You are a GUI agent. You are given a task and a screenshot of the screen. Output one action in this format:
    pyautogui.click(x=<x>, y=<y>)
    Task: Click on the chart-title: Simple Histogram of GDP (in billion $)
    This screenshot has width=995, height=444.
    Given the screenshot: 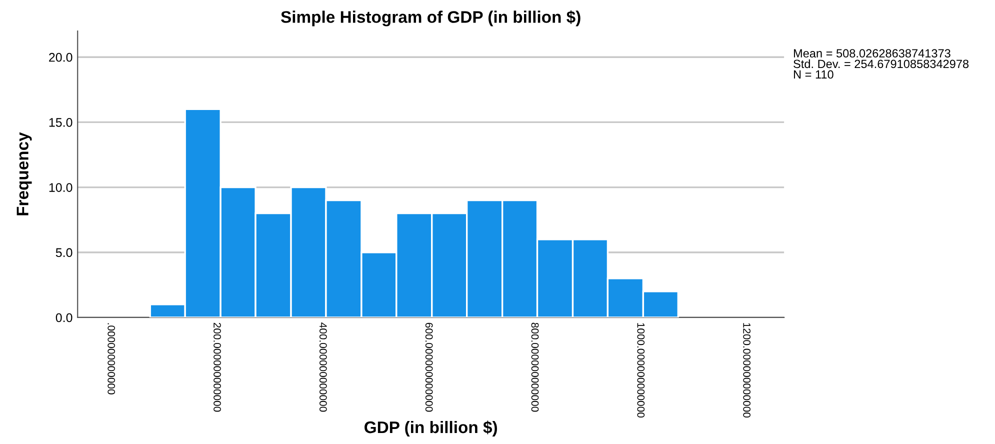 What is the action you would take?
    pyautogui.click(x=430, y=18)
    